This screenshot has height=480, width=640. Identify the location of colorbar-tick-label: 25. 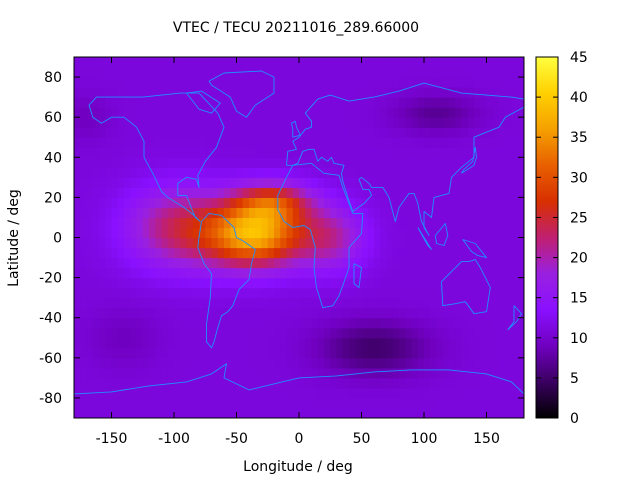
(579, 218).